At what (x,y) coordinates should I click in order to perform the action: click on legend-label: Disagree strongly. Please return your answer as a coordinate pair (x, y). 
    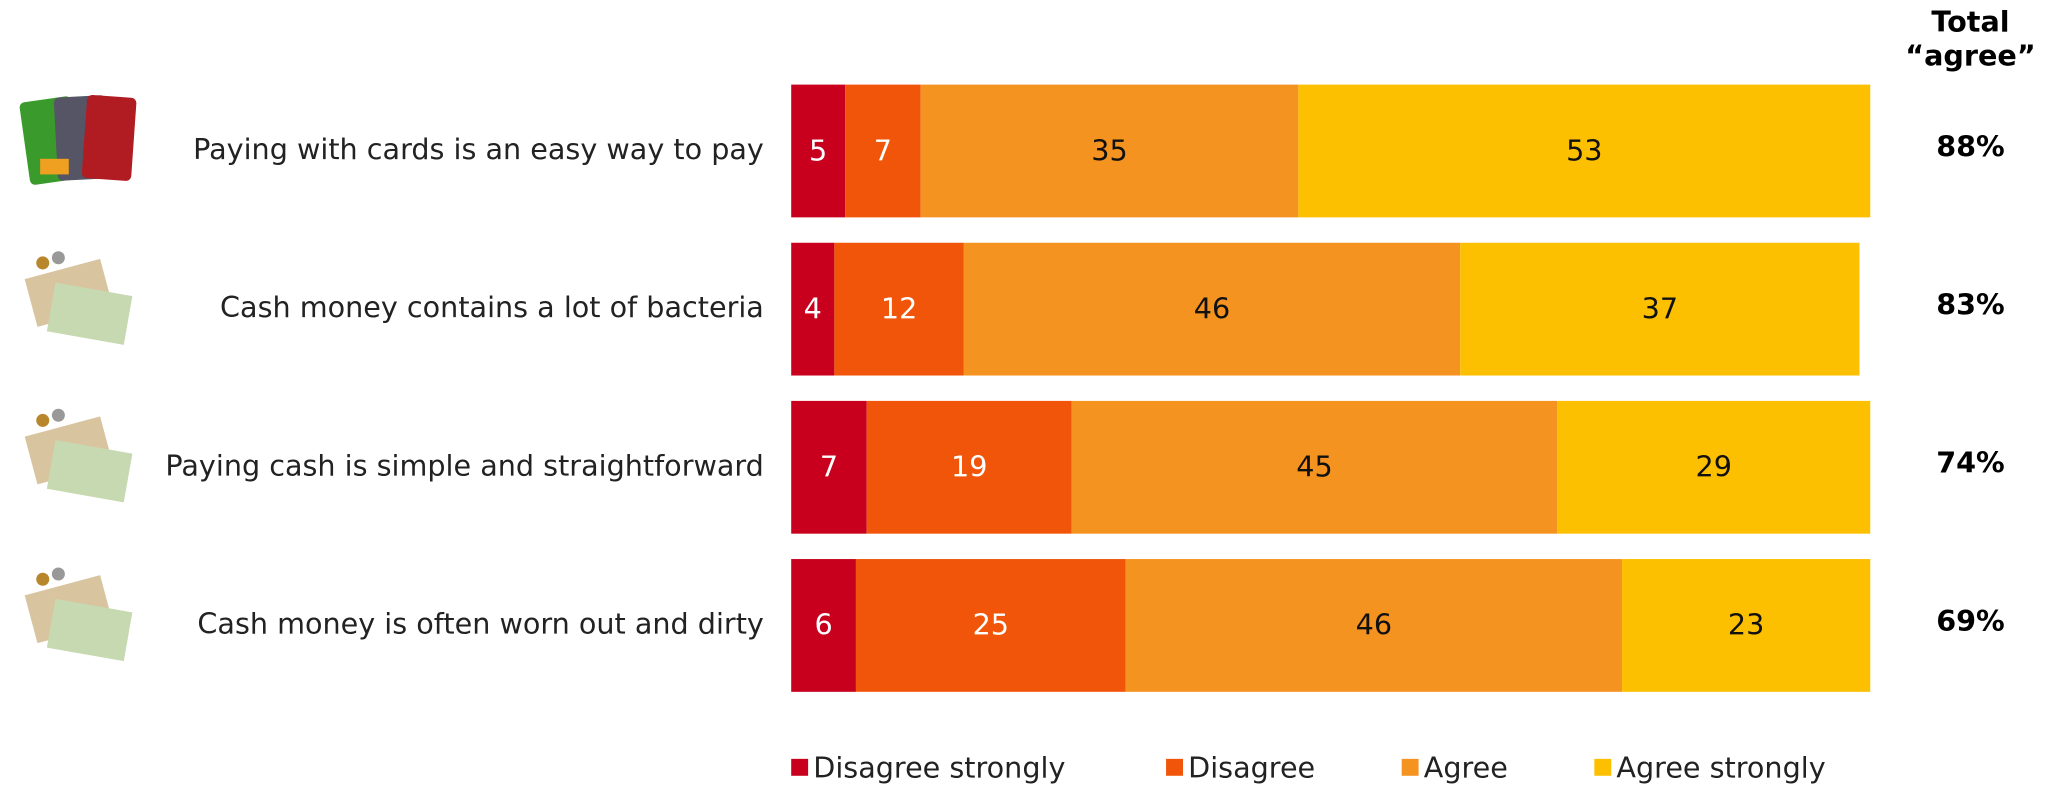
    Looking at the image, I should click on (939, 767).